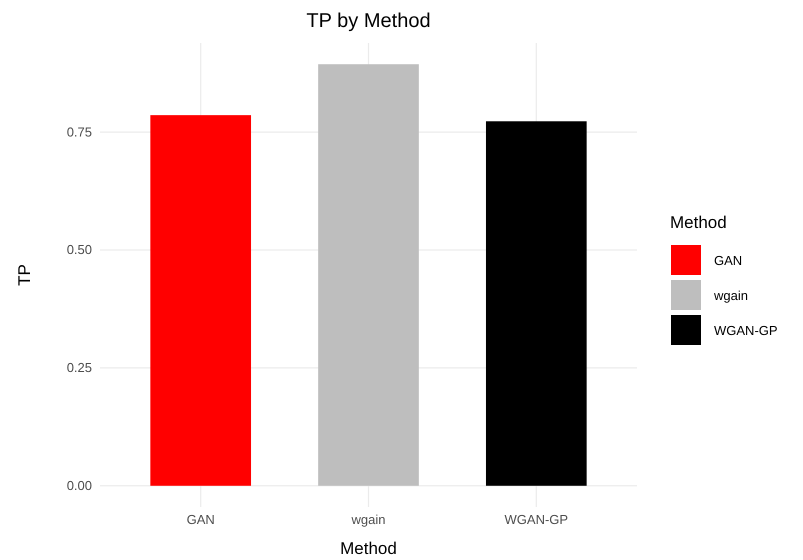 The image size is (803, 560). What do you see at coordinates (536, 520) in the screenshot?
I see `x-tick-label: WGAN-GP` at bounding box center [536, 520].